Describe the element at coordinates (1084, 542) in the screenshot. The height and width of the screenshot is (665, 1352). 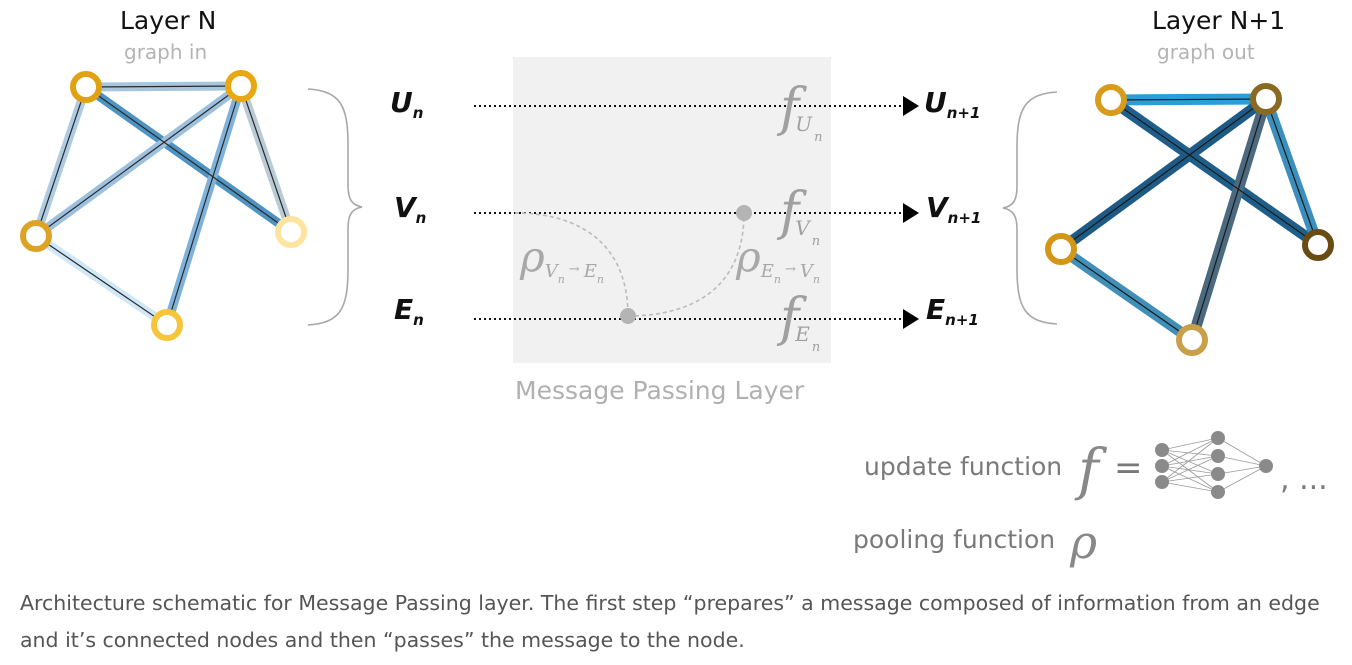
I see `legend-pooling-symbol: ρ` at that location.